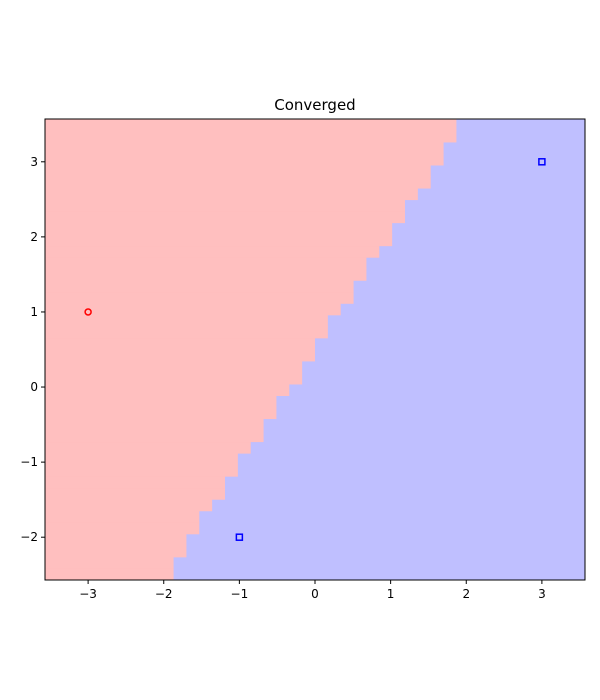 This screenshot has width=600, height=700. I want to click on x-tick-label: −2, so click(164, 594).